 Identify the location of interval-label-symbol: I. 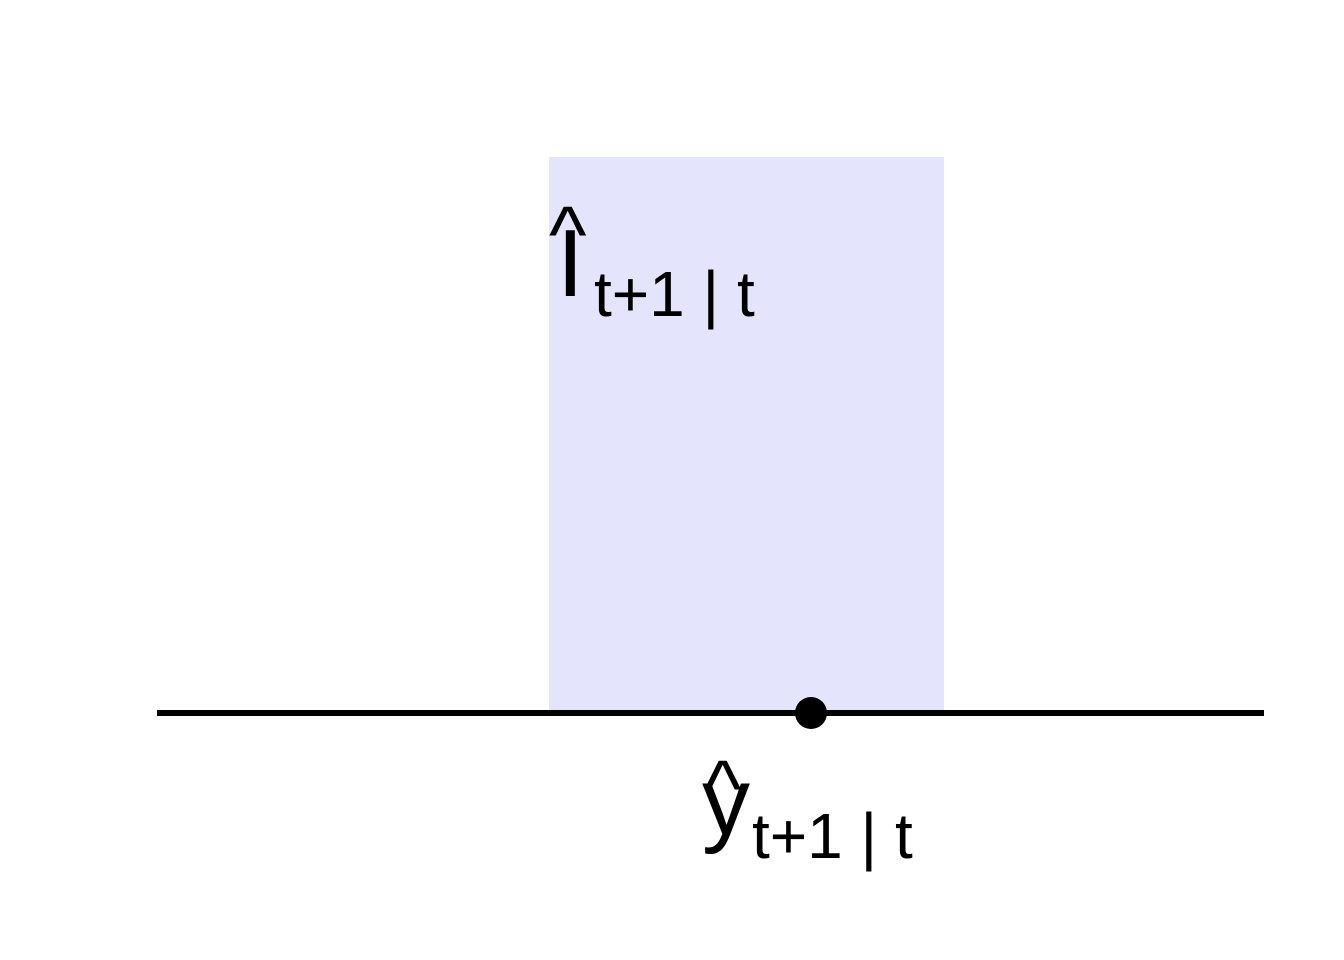
(570, 263).